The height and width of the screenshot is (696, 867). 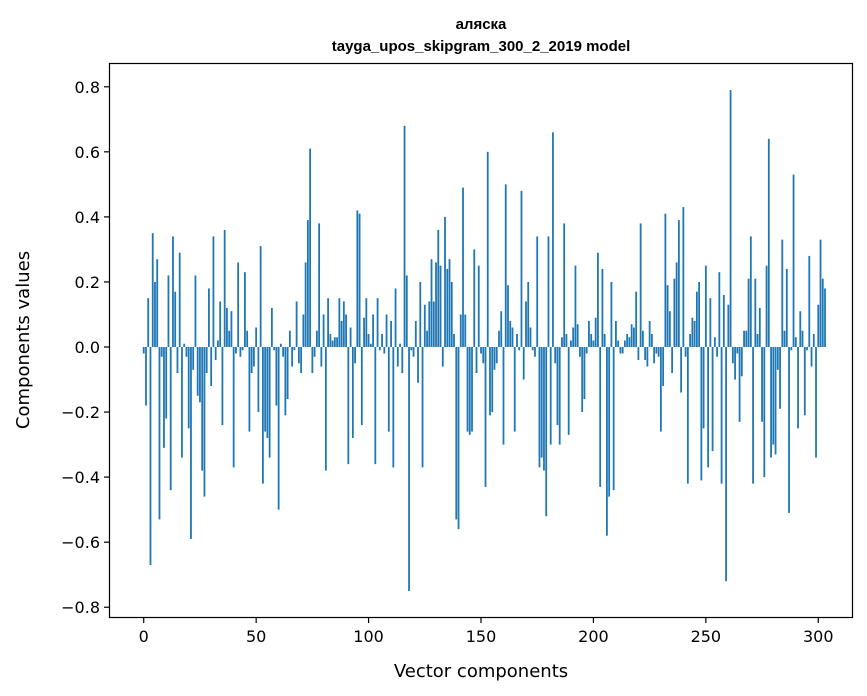 What do you see at coordinates (368, 636) in the screenshot?
I see `x-tick-label: 100` at bounding box center [368, 636].